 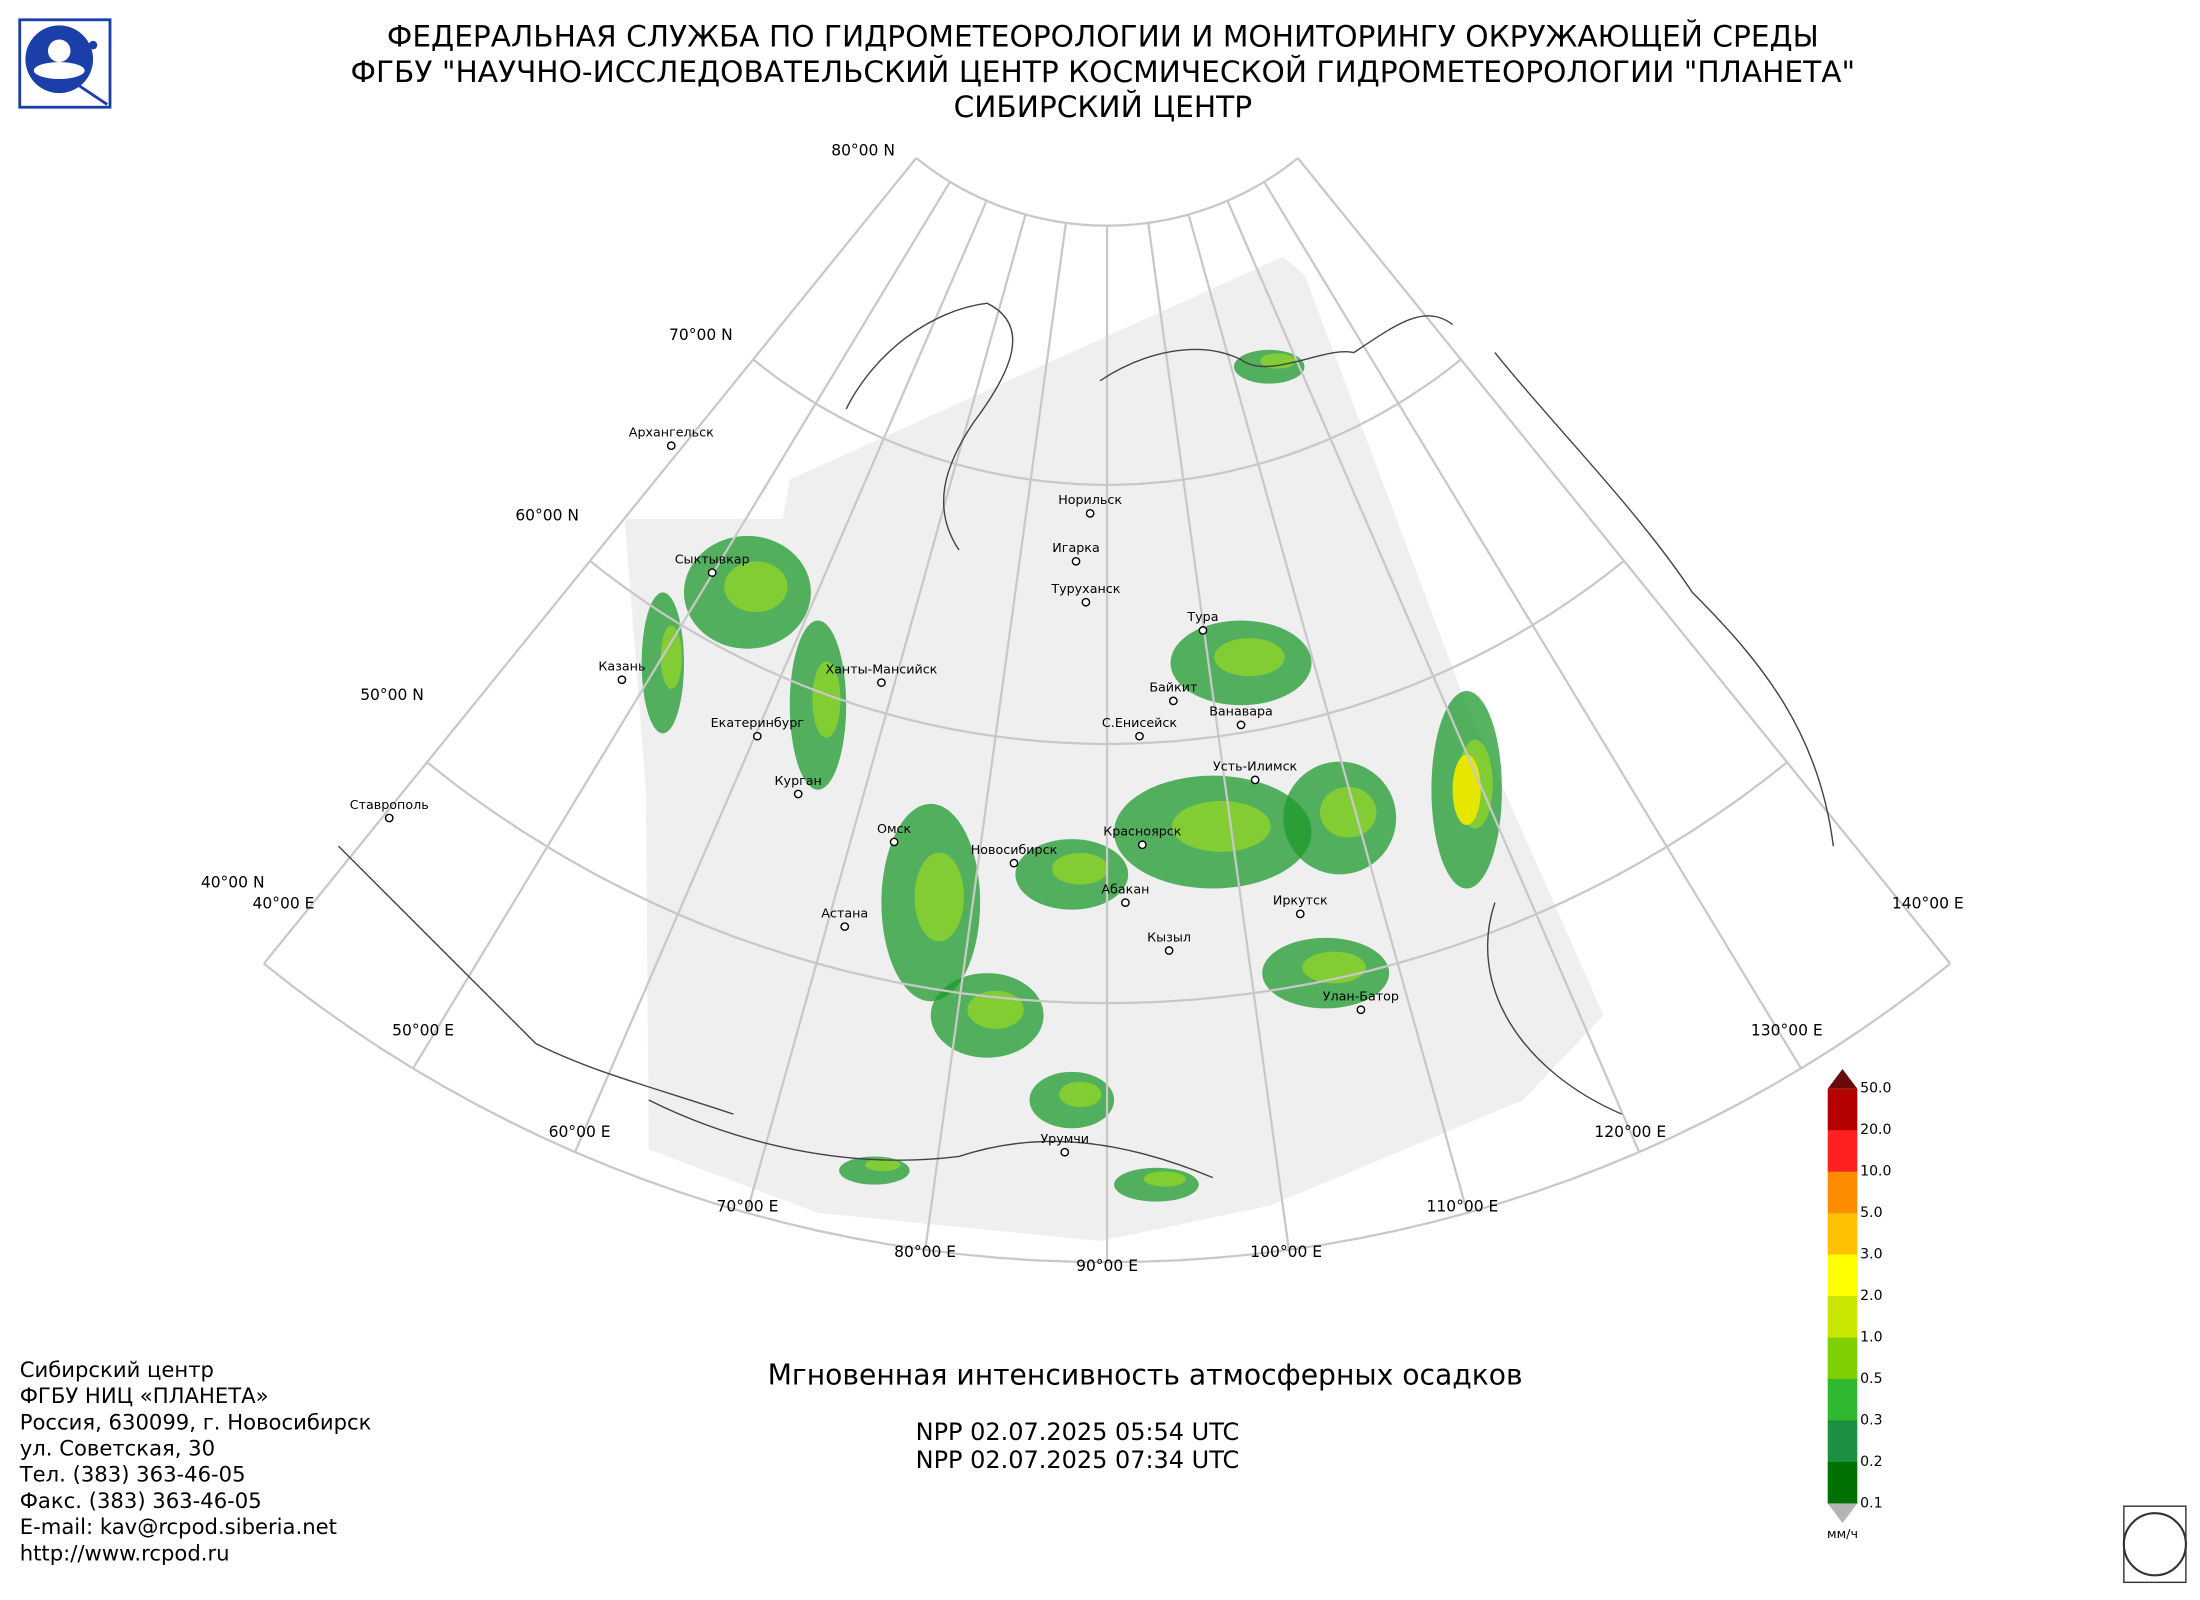 I want to click on city-label: Курган, so click(x=798, y=780).